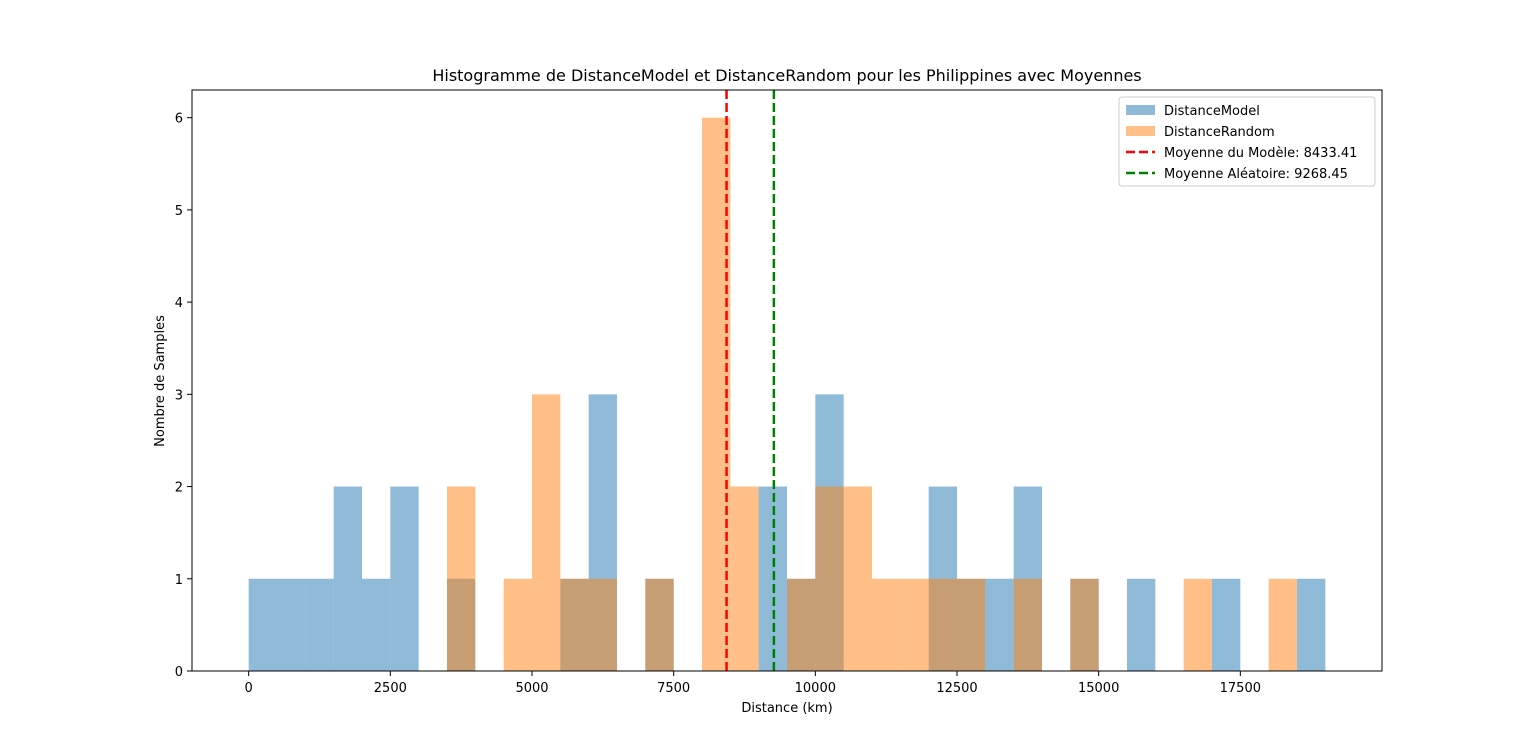  I want to click on x-tick-label: 12500, so click(956, 688).